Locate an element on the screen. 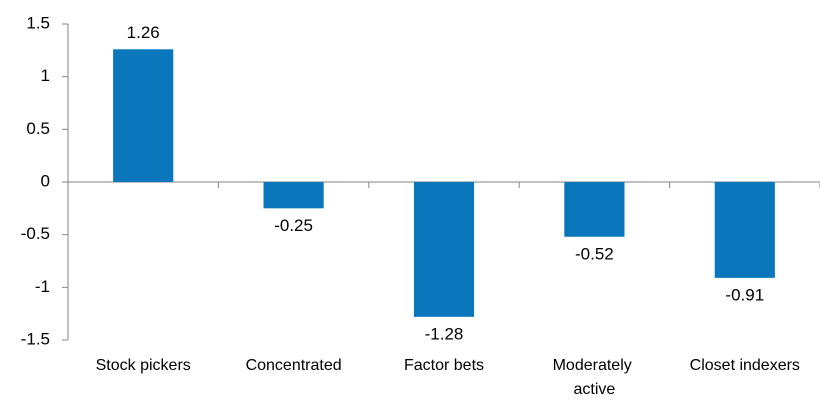  y-tick-label: -1.5 is located at coordinates (35, 338).